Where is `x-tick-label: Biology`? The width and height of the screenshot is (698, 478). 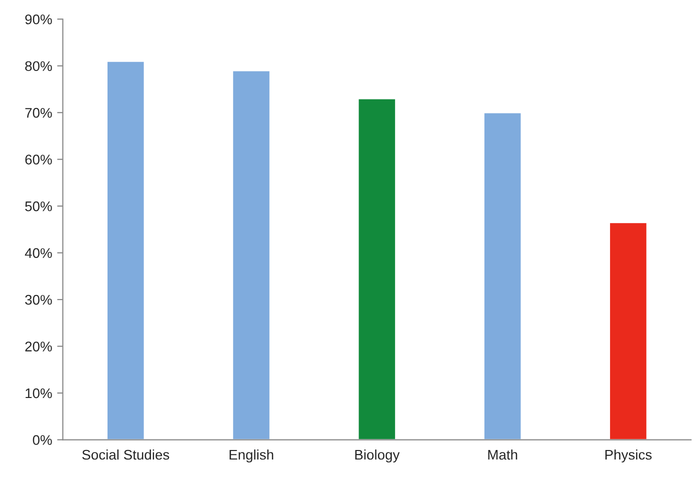 x-tick-label: Biology is located at coordinates (377, 455).